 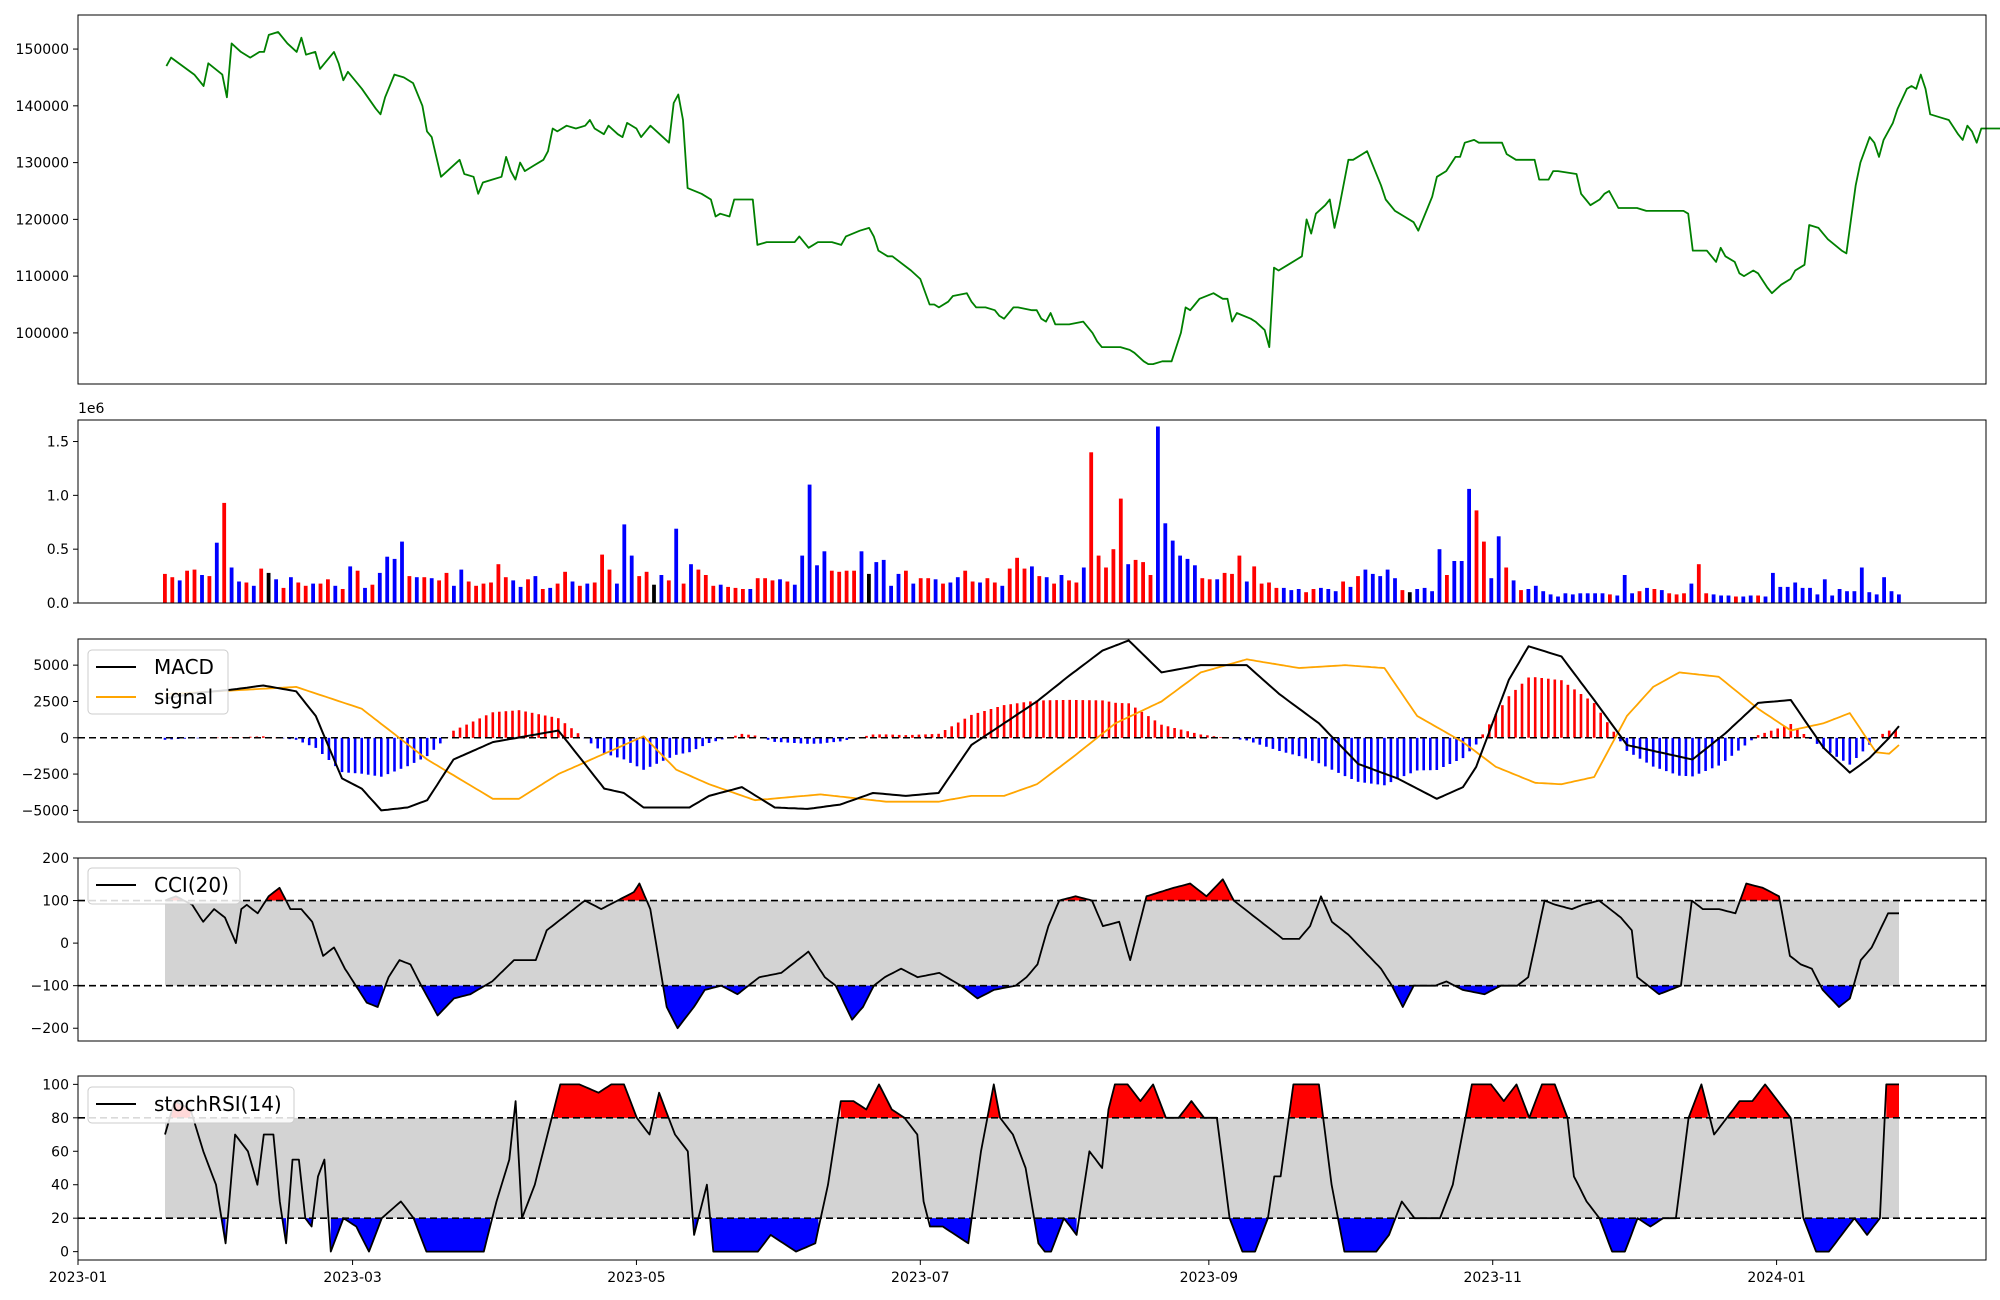 I want to click on x-tick-label: 2023-07, so click(x=920, y=1278).